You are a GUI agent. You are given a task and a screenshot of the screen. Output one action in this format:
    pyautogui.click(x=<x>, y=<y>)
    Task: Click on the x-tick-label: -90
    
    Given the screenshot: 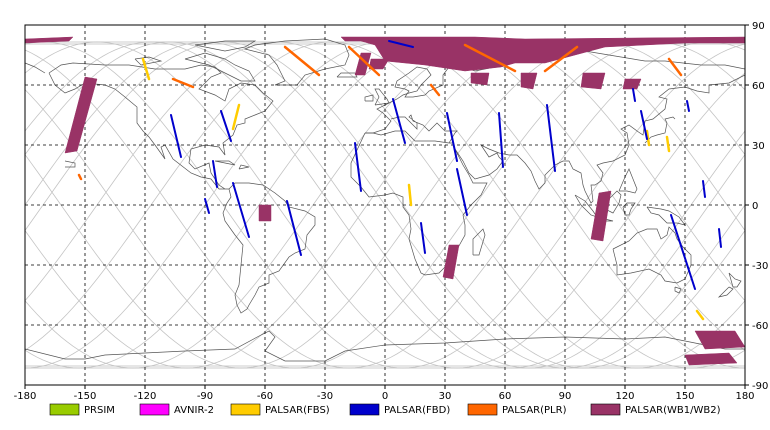 What is the action you would take?
    pyautogui.click(x=205, y=396)
    